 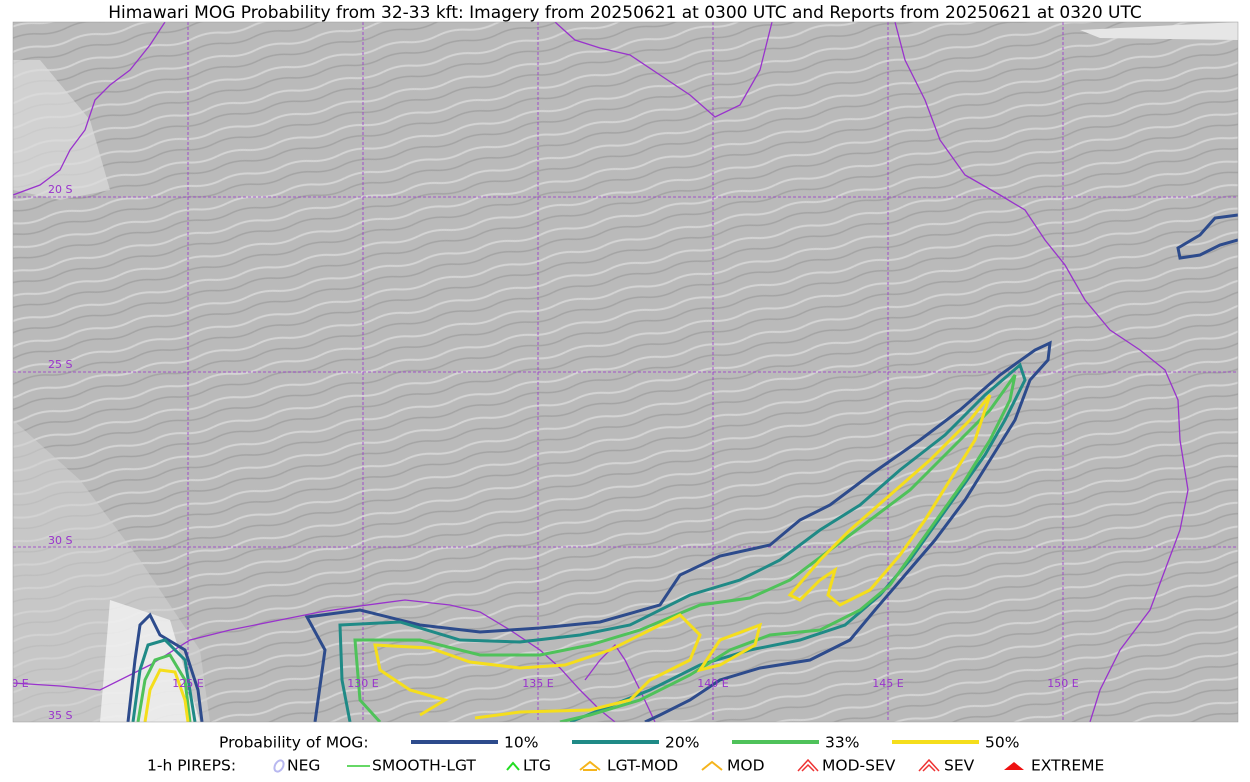 What do you see at coordinates (1067, 766) in the screenshot?
I see `legend-item: EXTREME` at bounding box center [1067, 766].